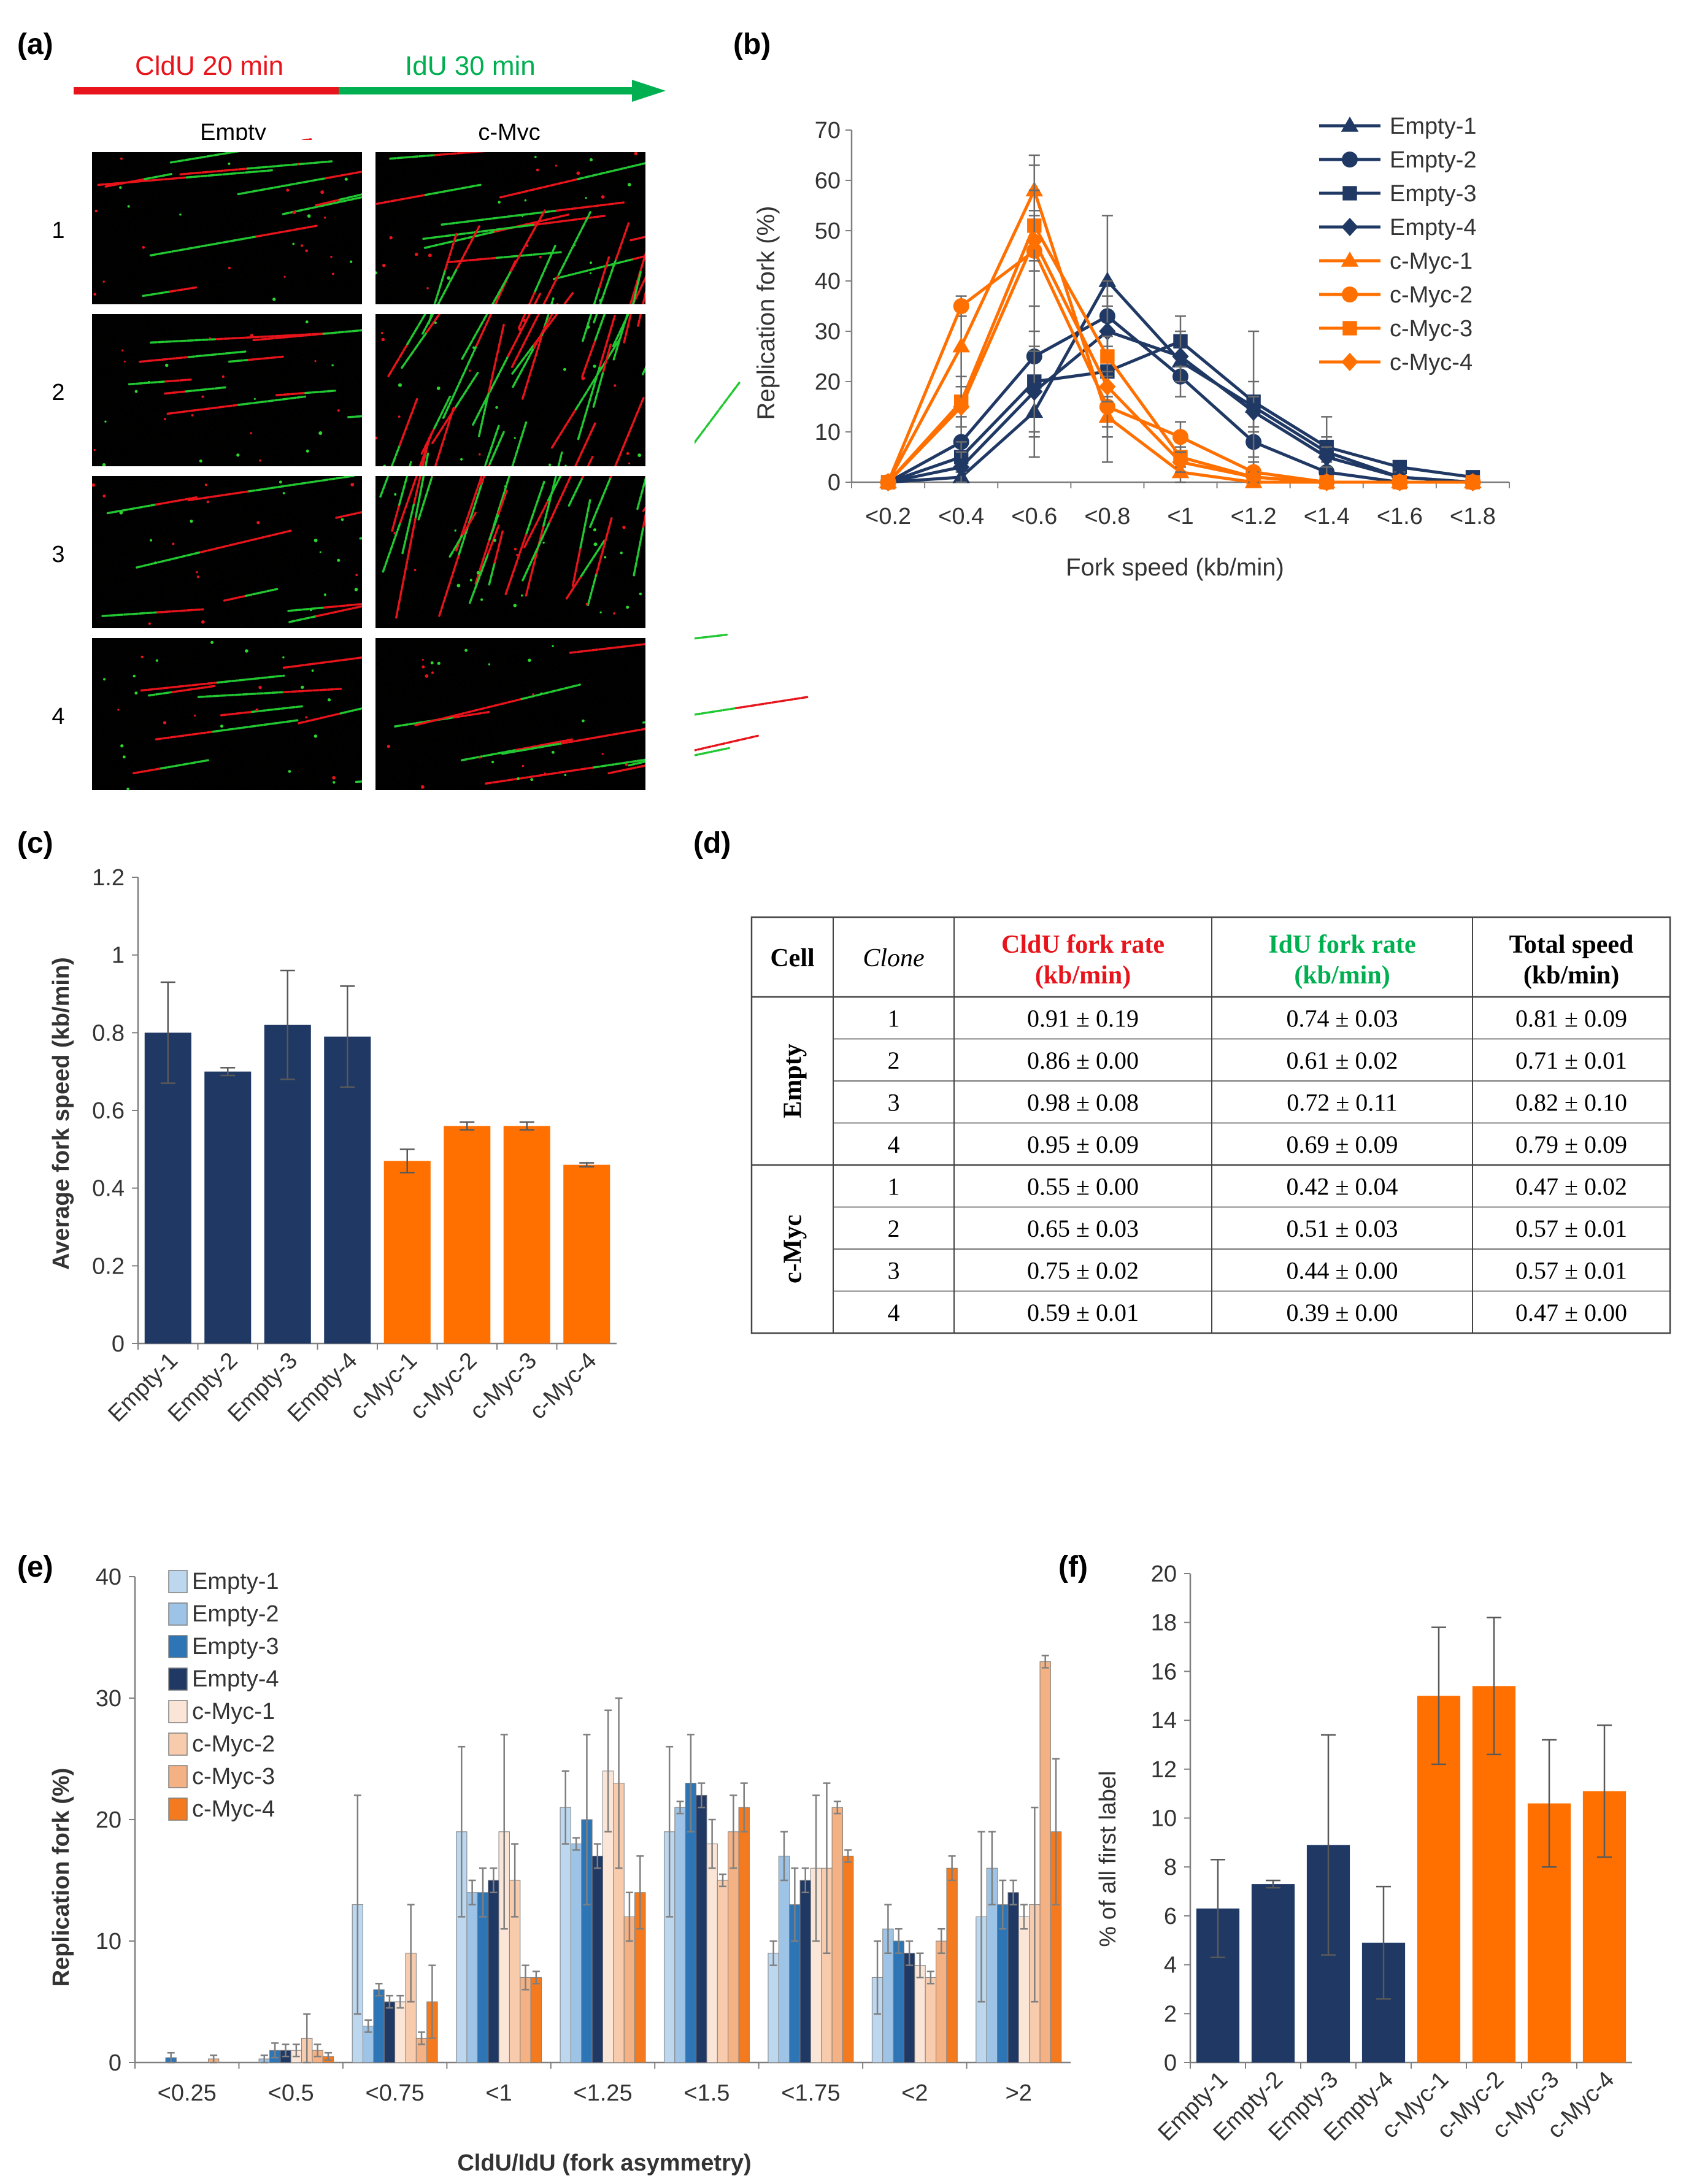  What do you see at coordinates (961, 516) in the screenshot?
I see `b-x-tick-label: <0.4` at bounding box center [961, 516].